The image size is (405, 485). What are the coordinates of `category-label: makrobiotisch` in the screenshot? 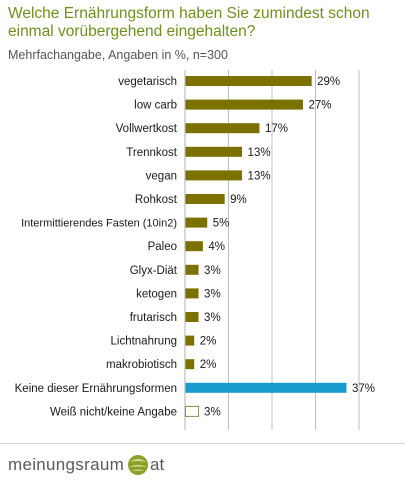 It's located at (141, 365).